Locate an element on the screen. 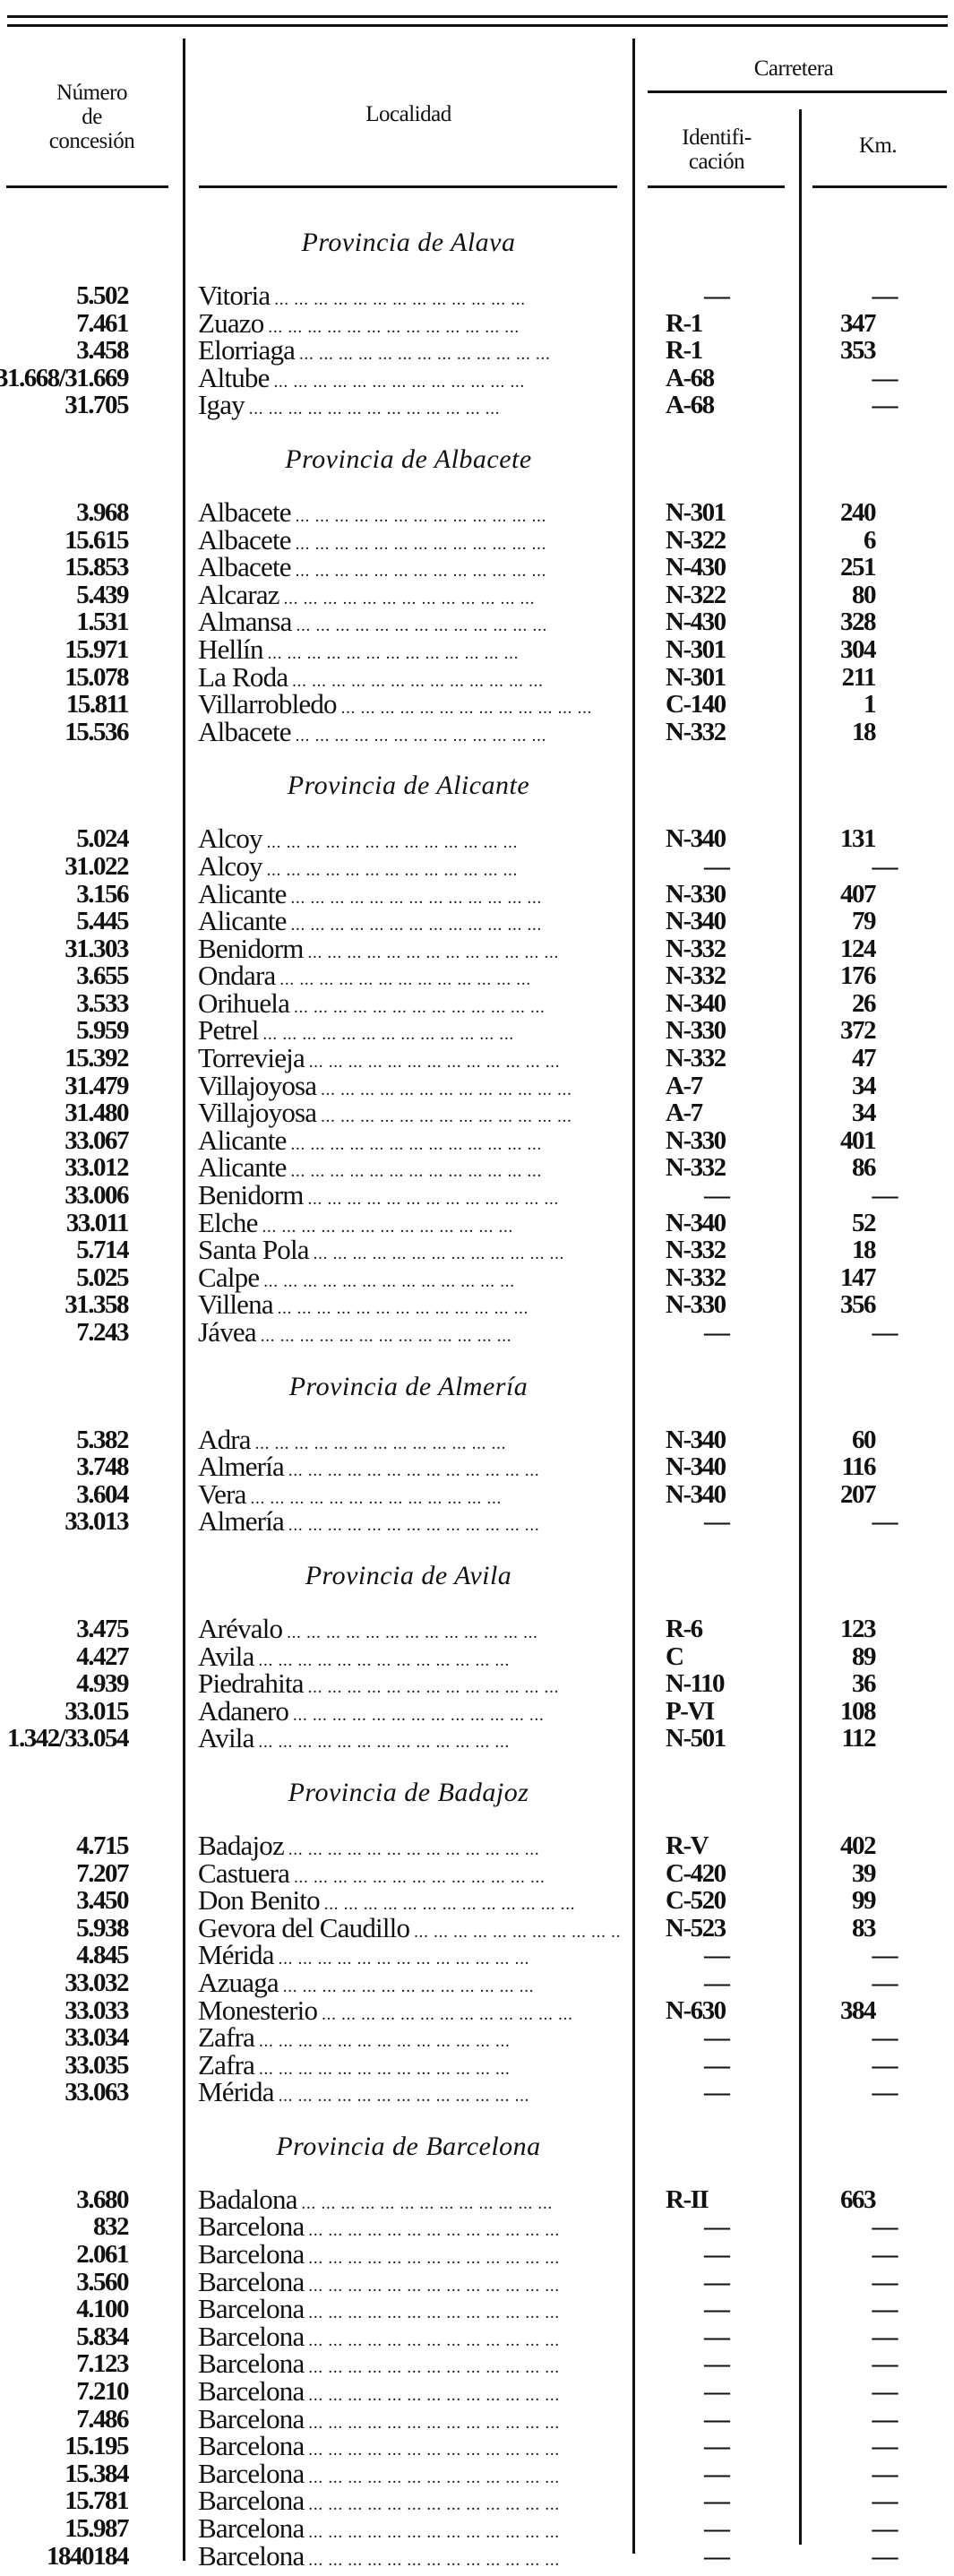 Image resolution: width=954 pixels, height=2576 pixels. locality: Elche is located at coordinates (410, 1227).